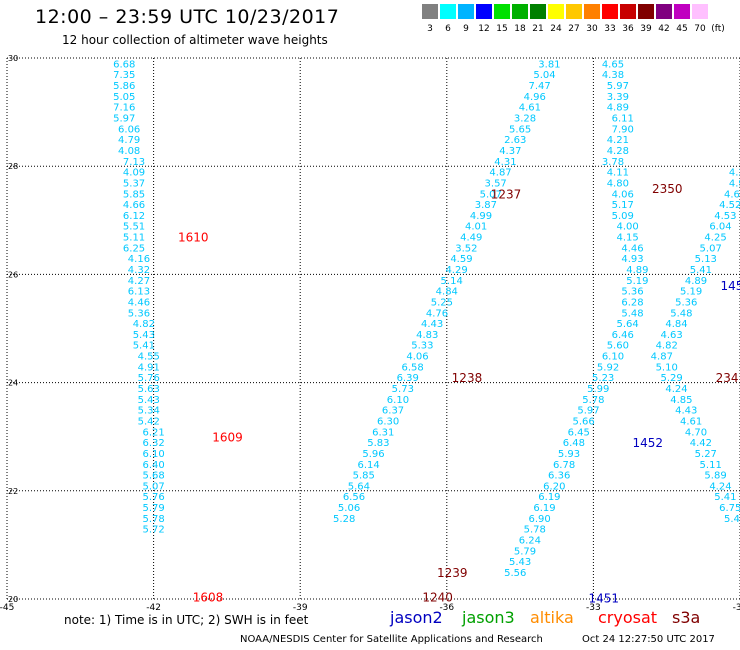 The height and width of the screenshot is (650, 740). Describe the element at coordinates (446, 608) in the screenshot. I see `x-tick-label: -36` at that location.